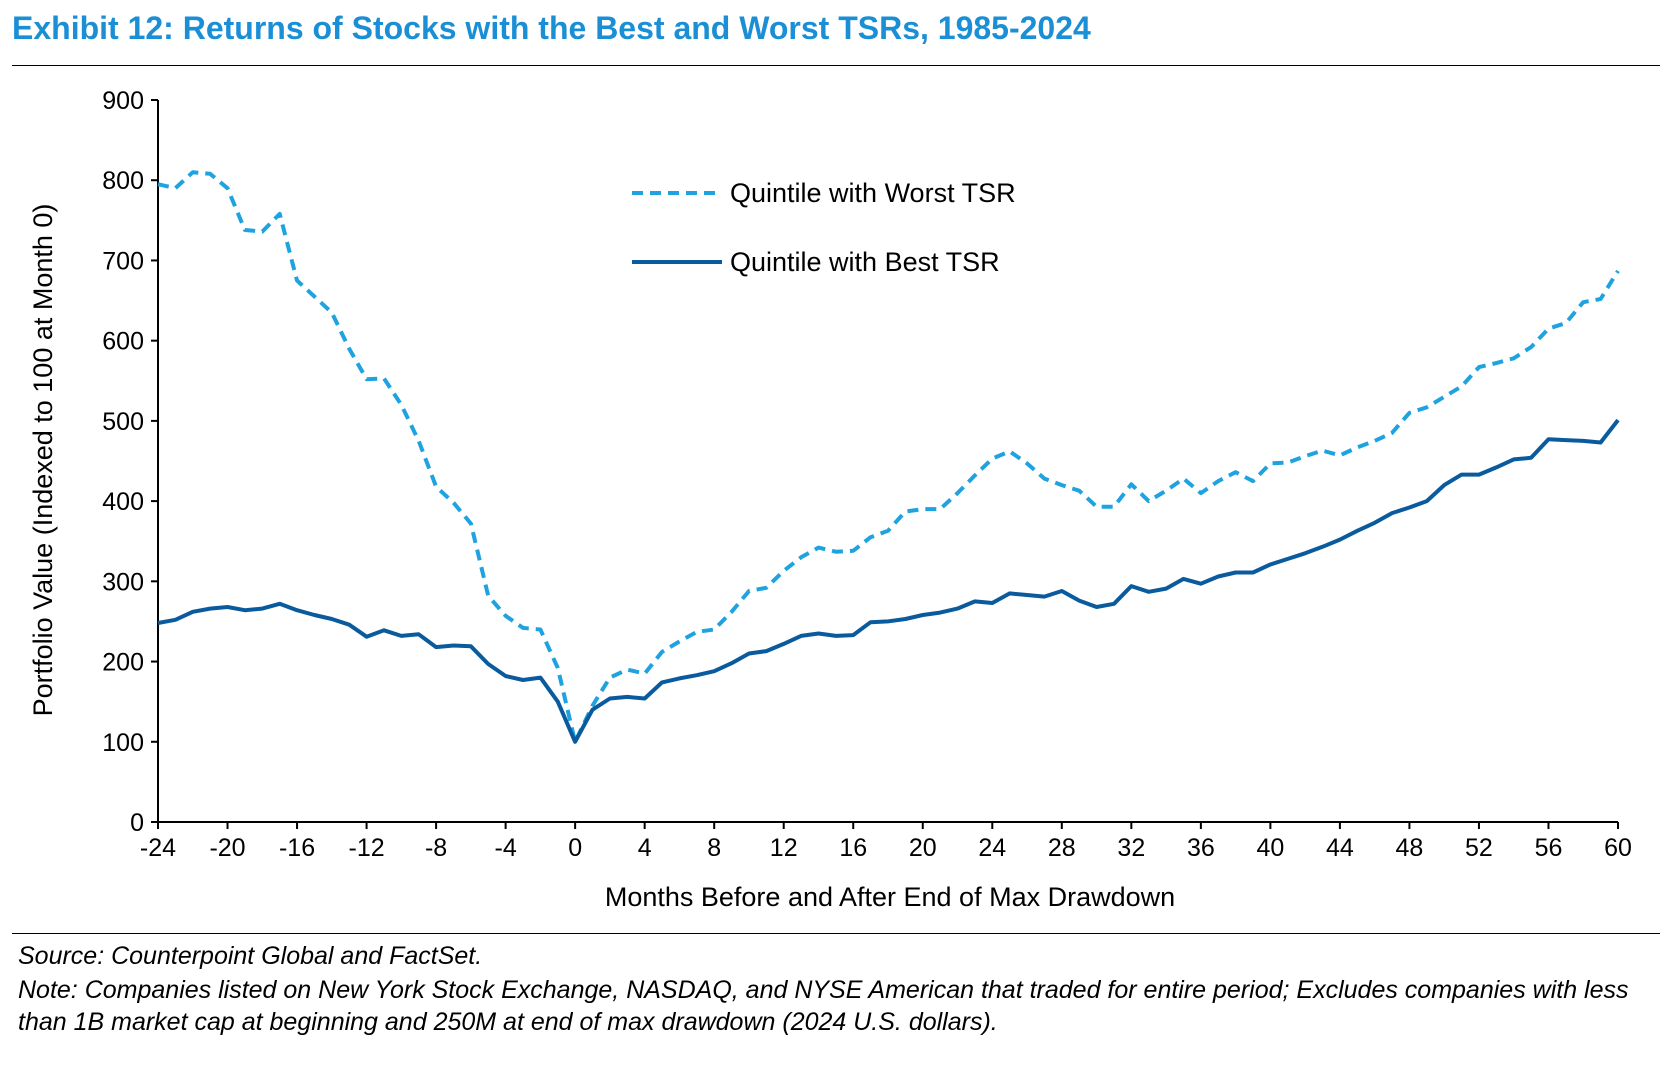 Image resolution: width=1672 pixels, height=1066 pixels. Describe the element at coordinates (1549, 848) in the screenshot. I see `x-tick-label: 56` at that location.